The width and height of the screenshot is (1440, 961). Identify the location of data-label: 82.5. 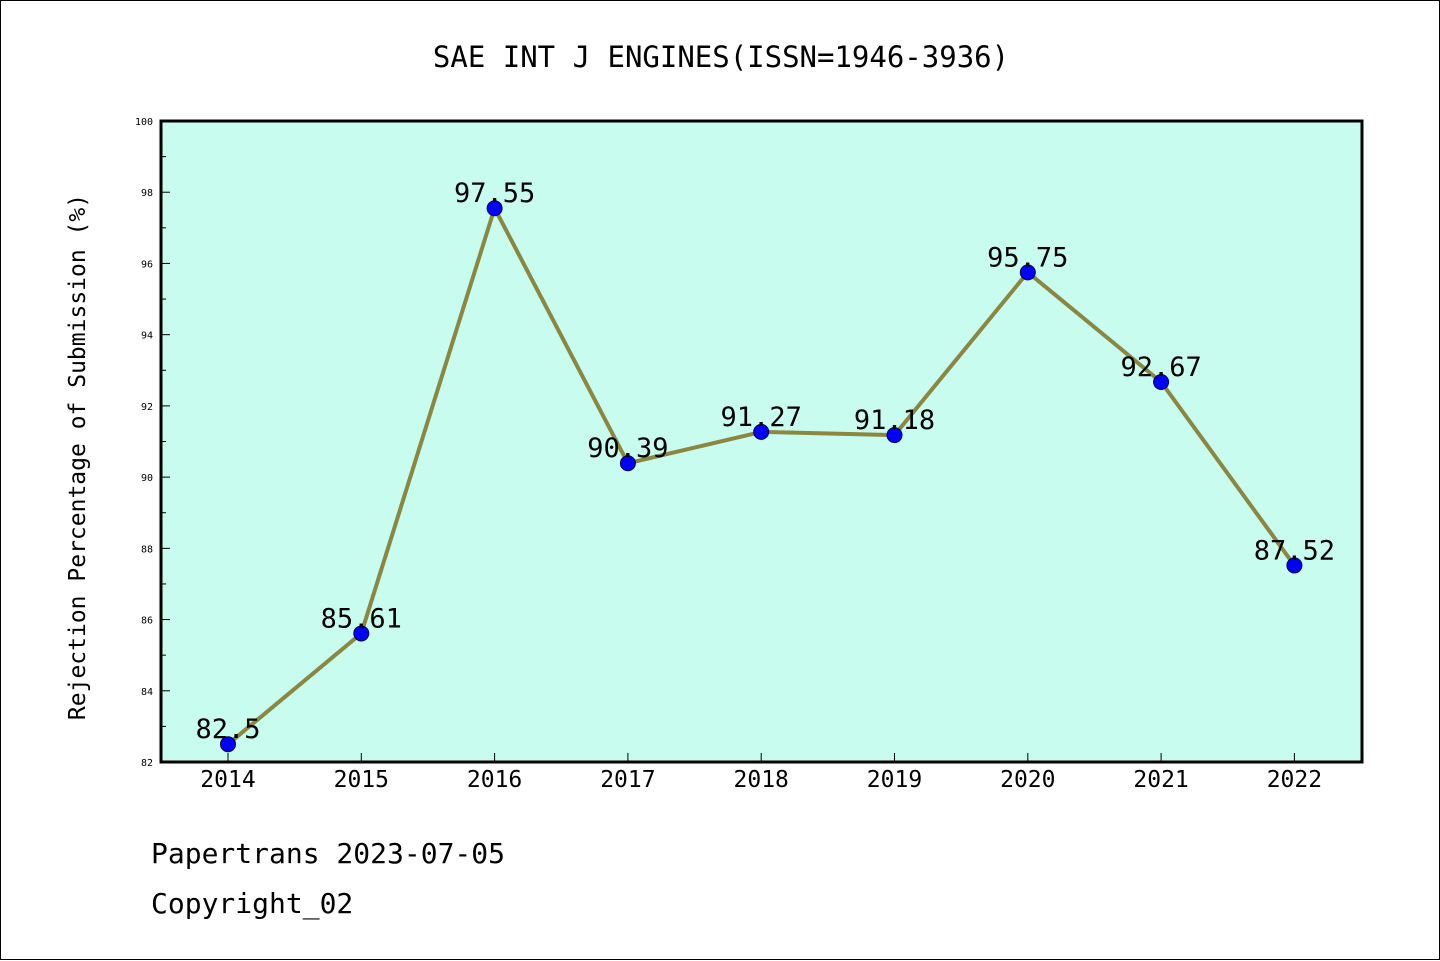
(227, 729).